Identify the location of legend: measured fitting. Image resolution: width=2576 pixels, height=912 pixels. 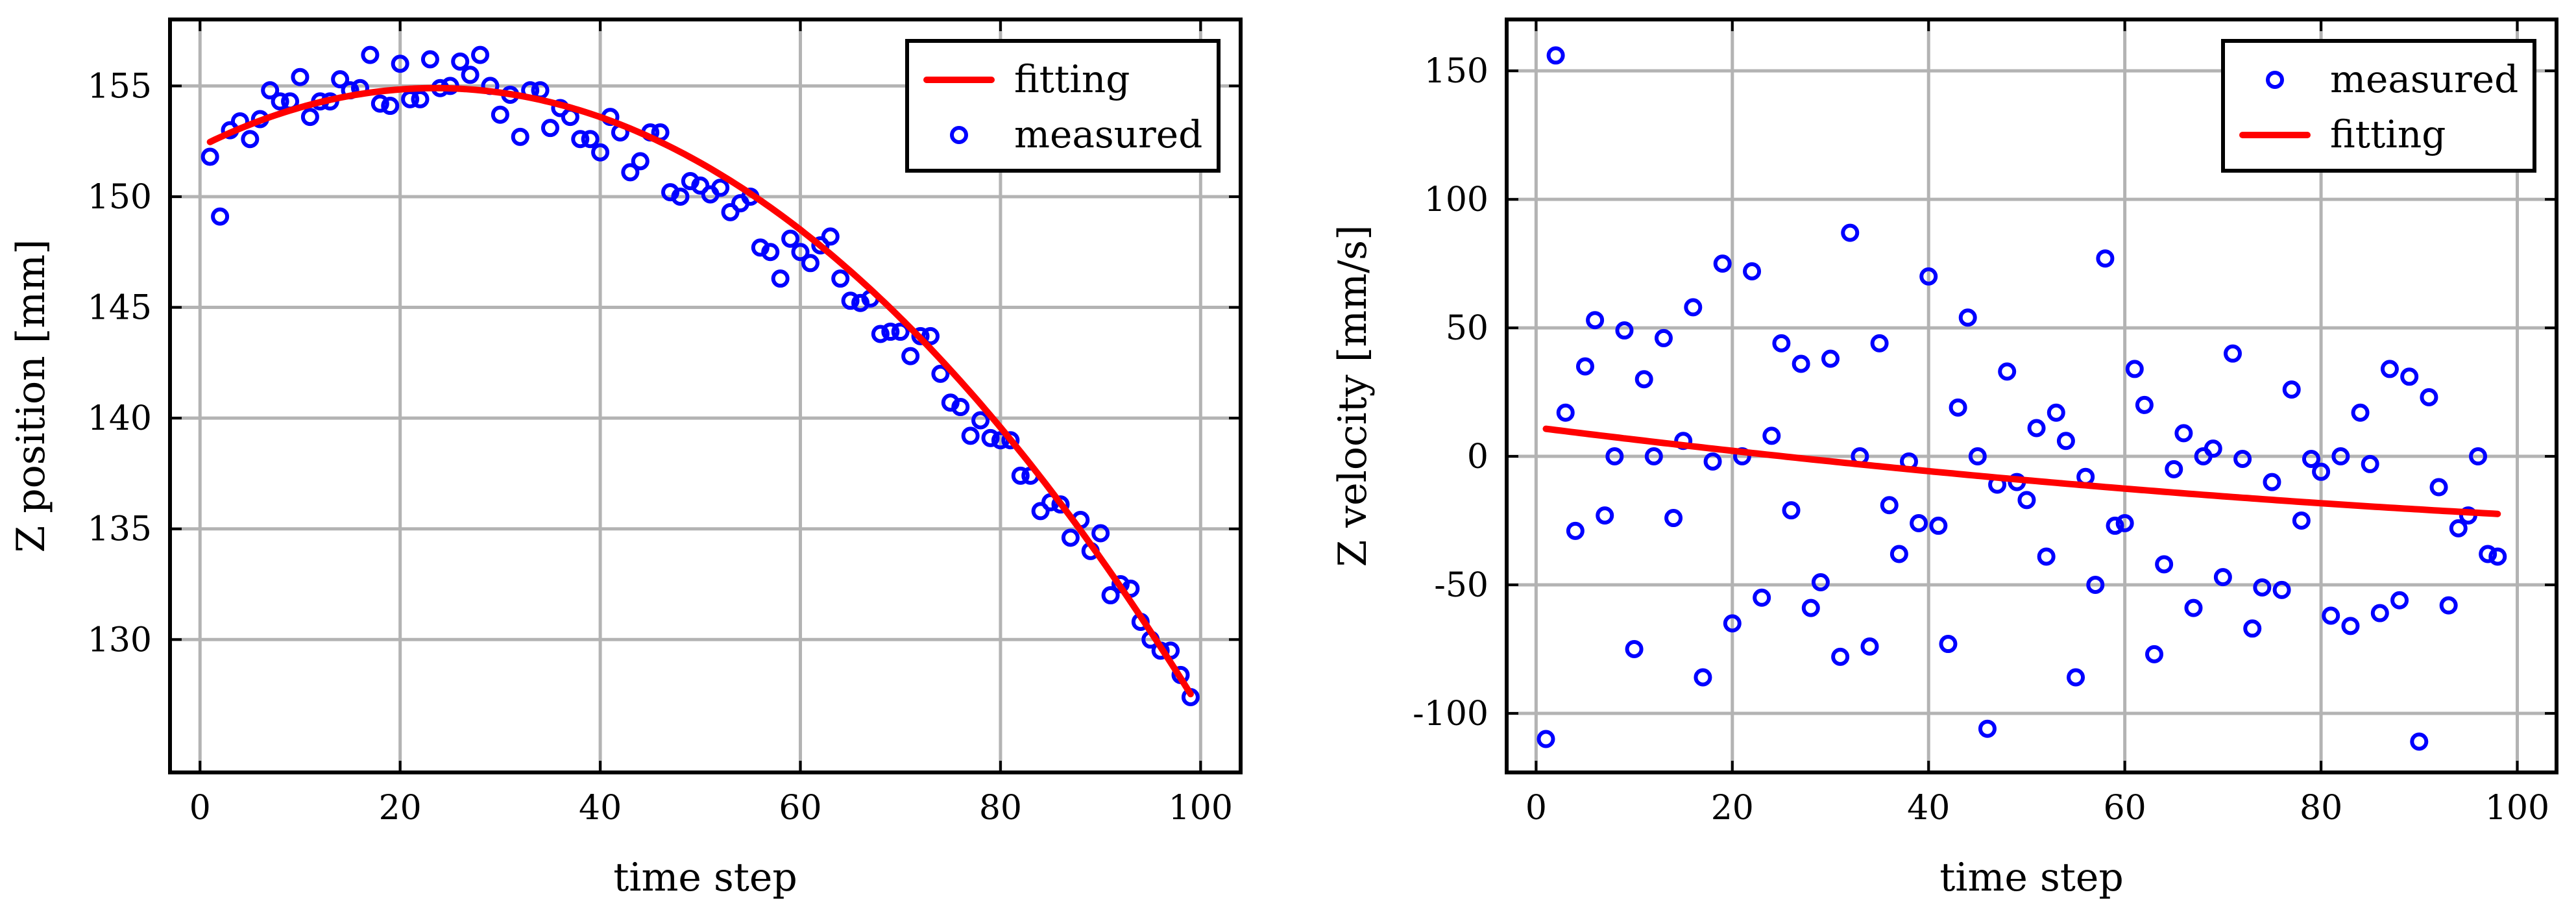
(2378, 106).